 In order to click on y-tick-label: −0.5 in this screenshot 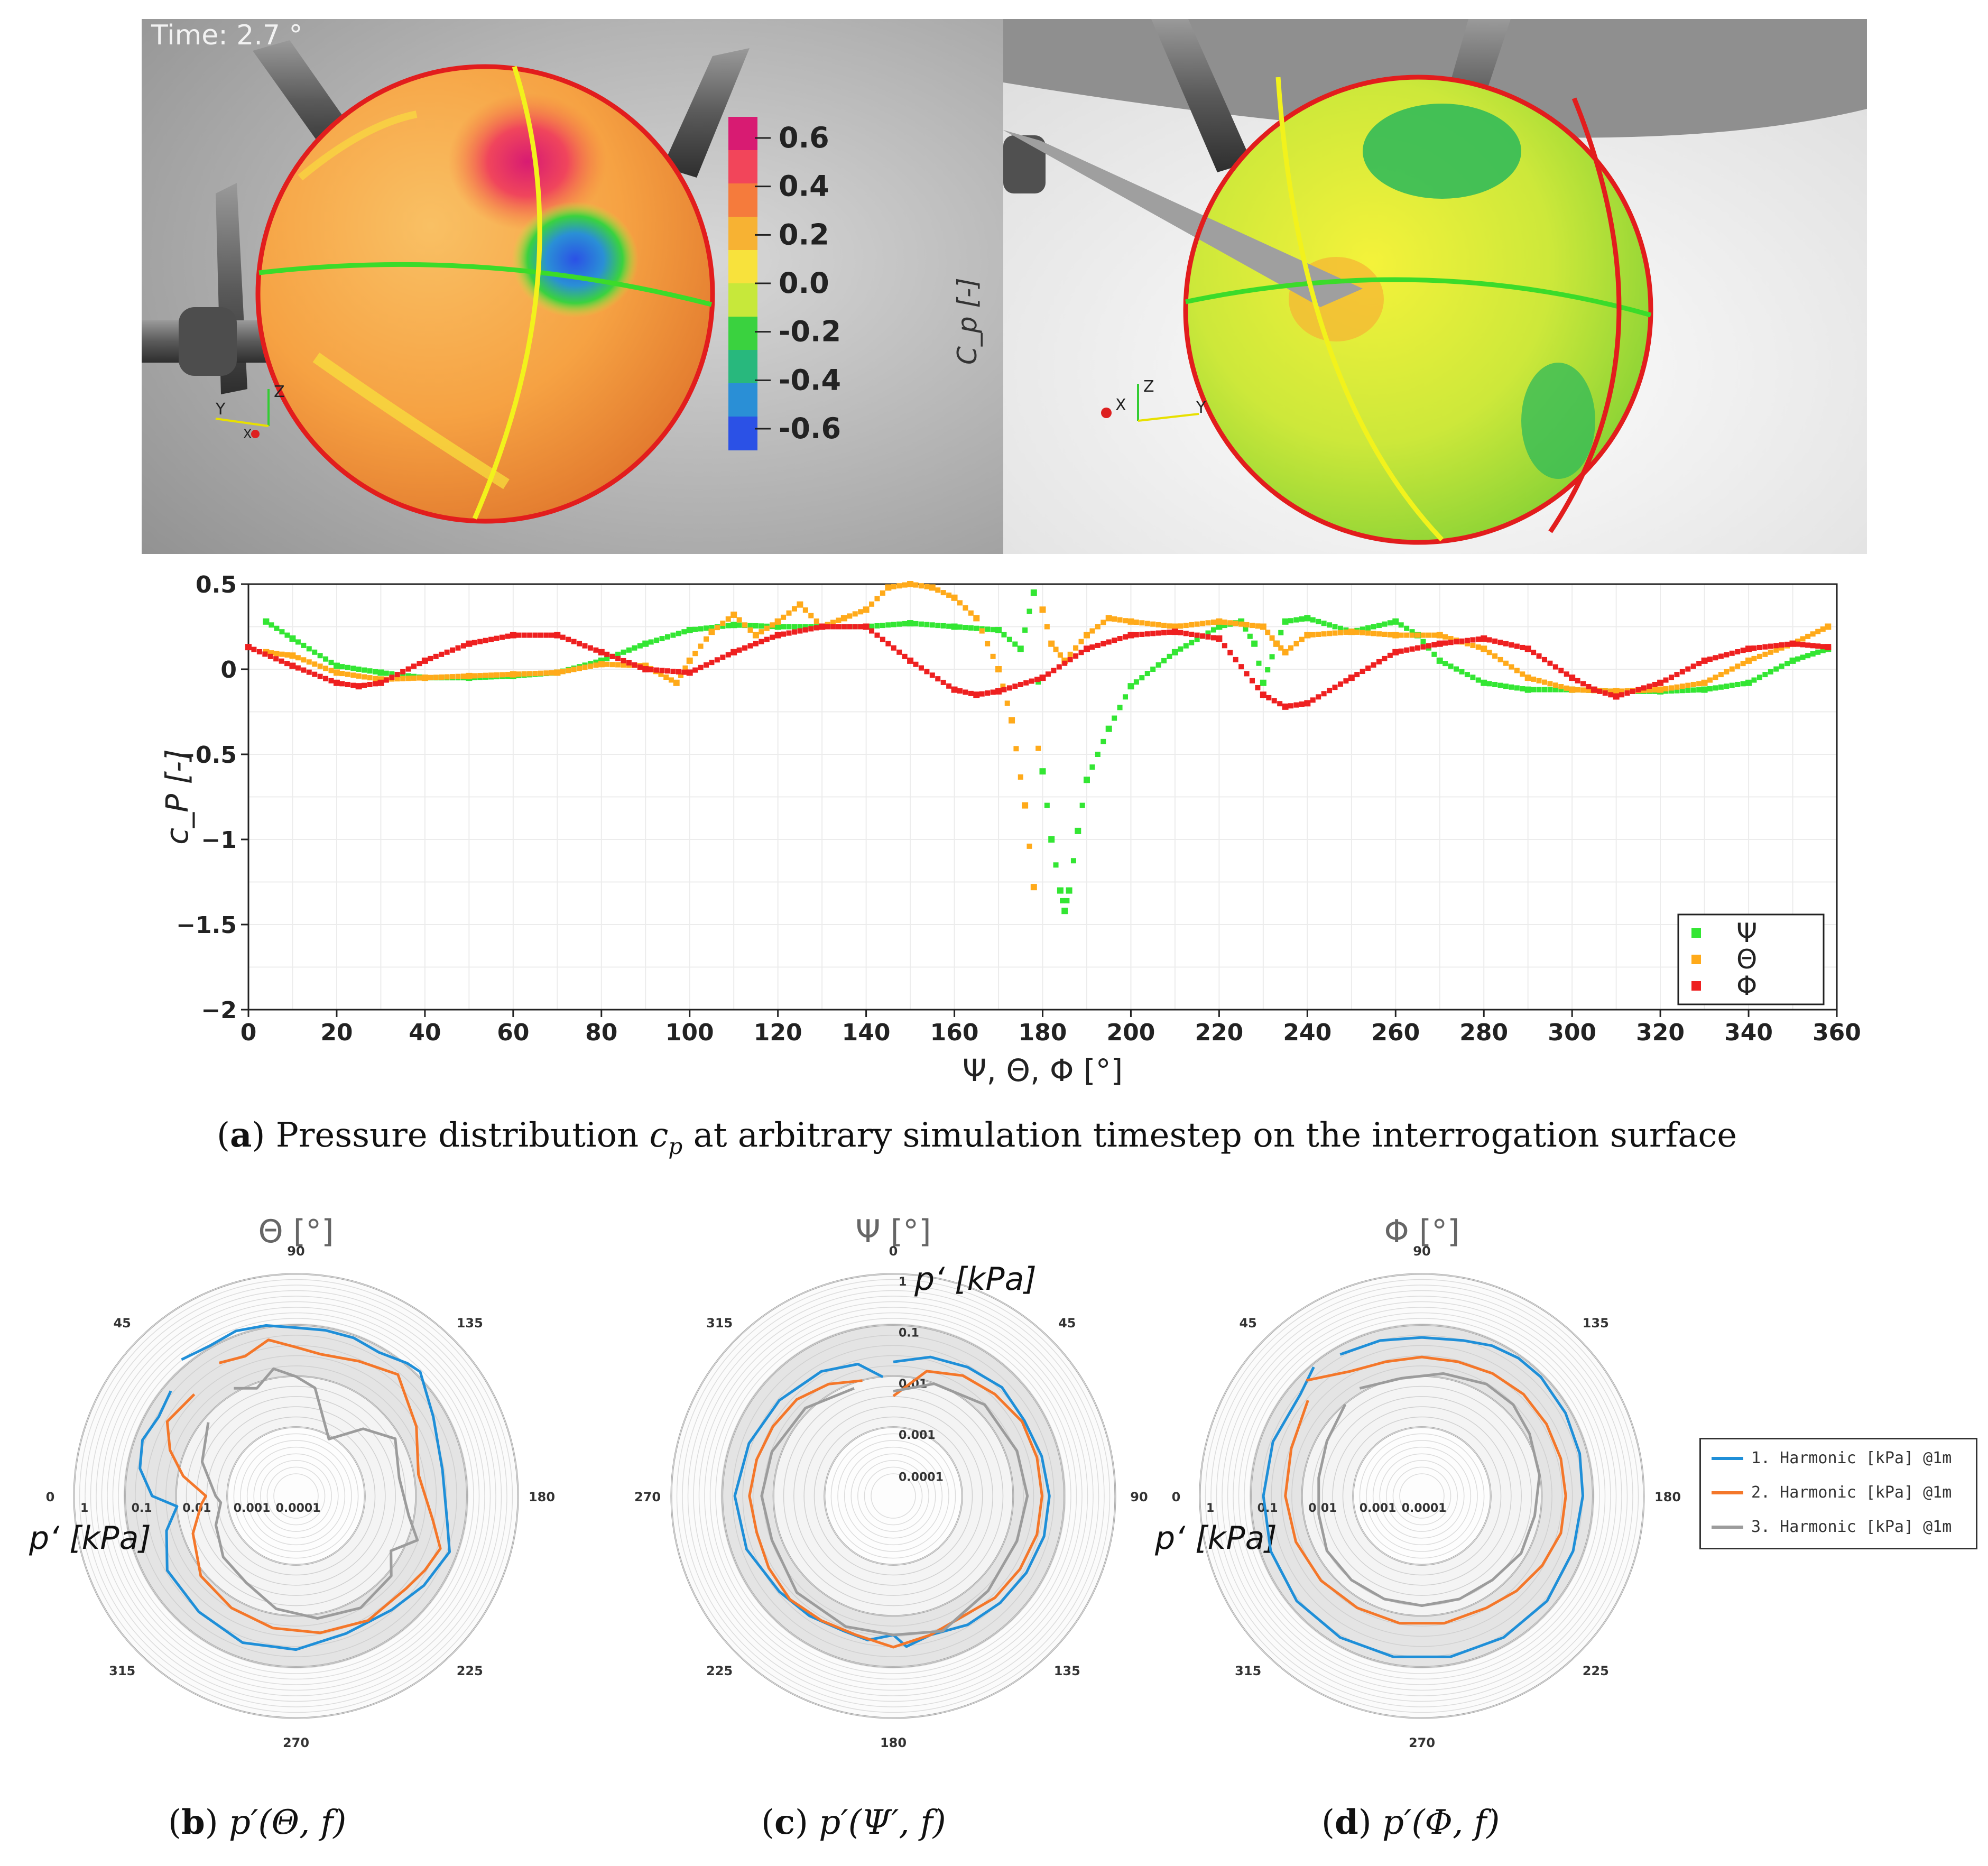, I will do `click(207, 755)`.